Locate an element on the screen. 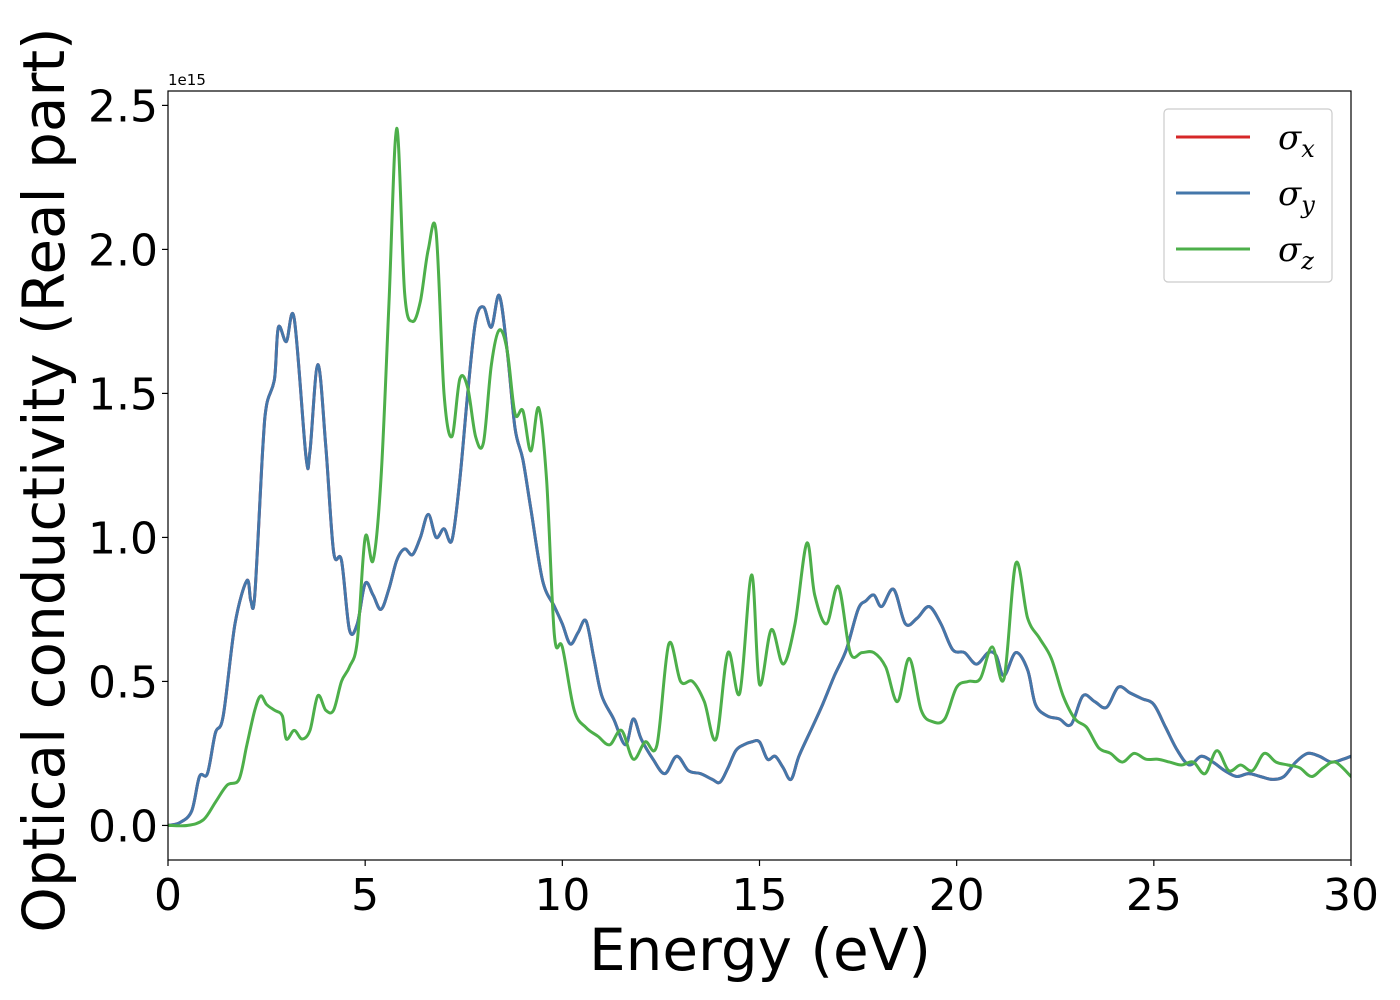  y-tick-label: 0.0 is located at coordinates (123, 826).